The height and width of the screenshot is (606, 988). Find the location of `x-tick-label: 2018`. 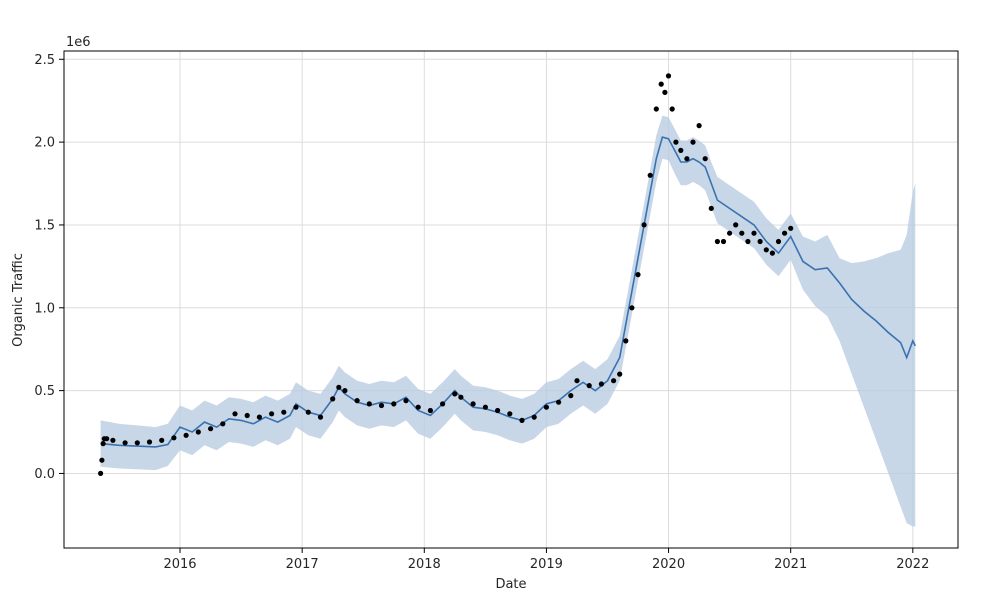

x-tick-label: 2018 is located at coordinates (424, 564).